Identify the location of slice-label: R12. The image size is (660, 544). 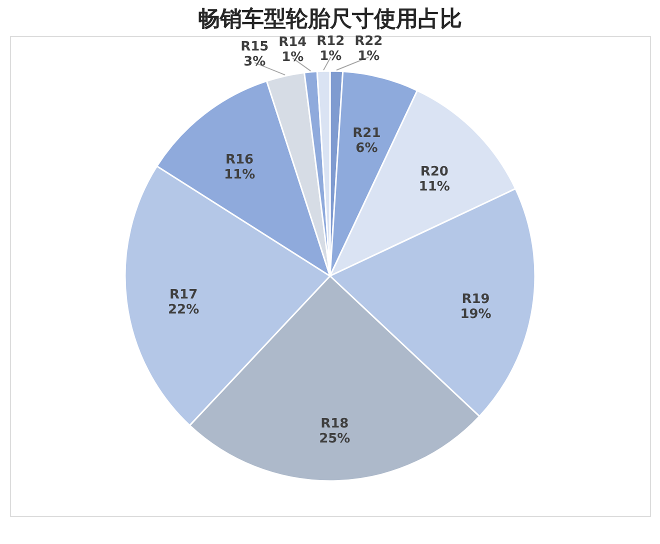
(330, 42).